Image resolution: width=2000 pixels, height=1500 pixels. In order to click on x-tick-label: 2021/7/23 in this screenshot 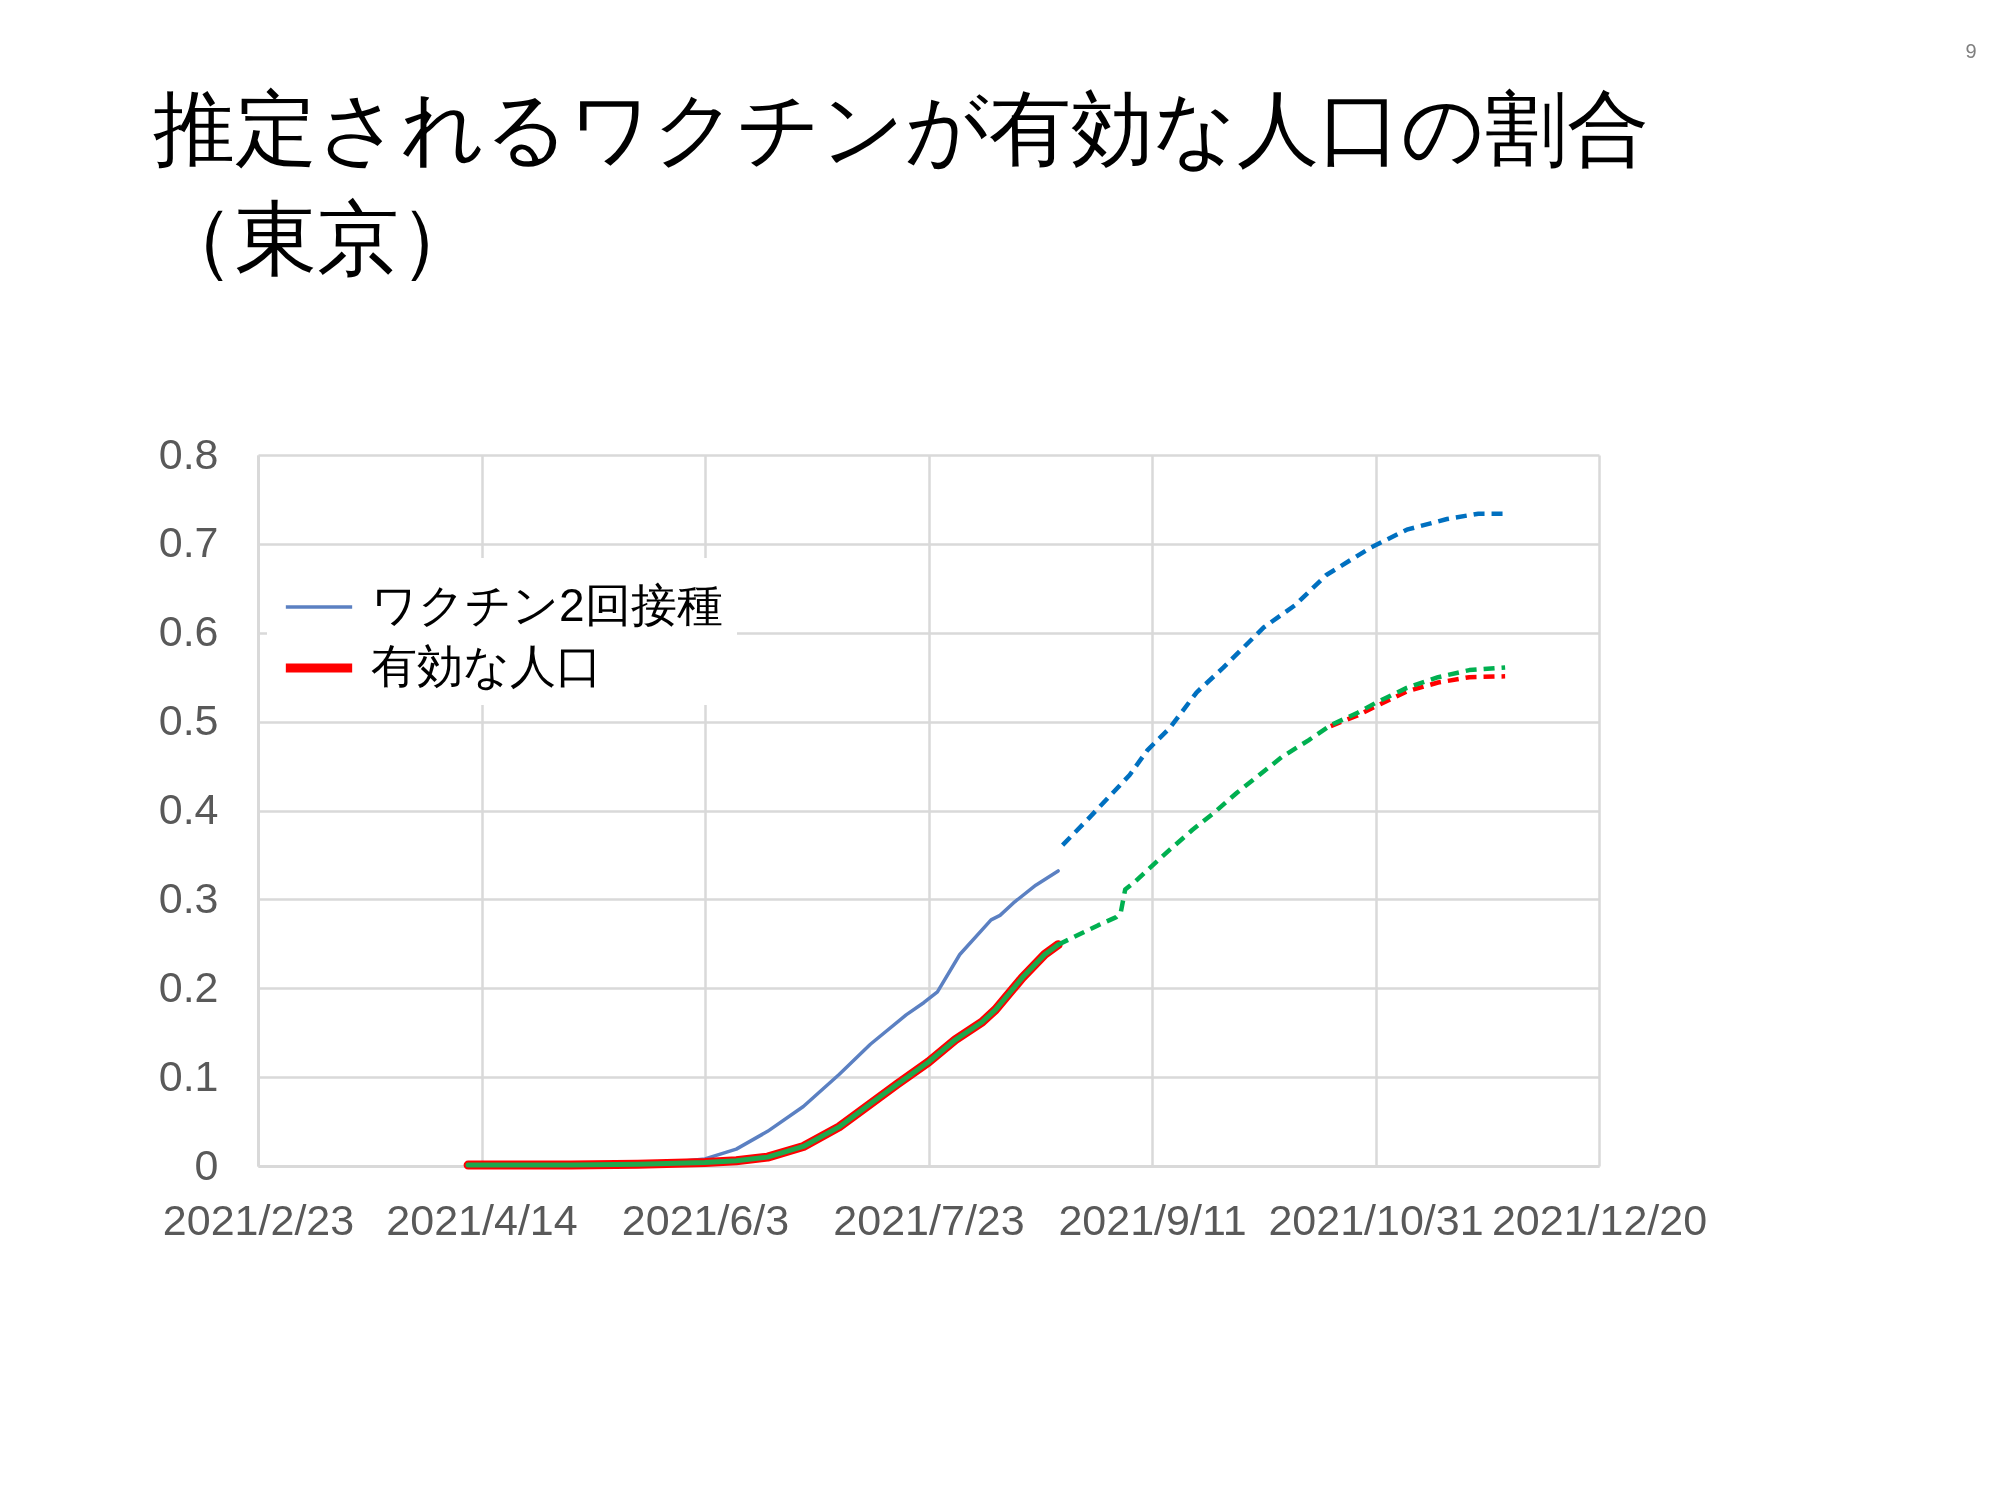, I will do `click(929, 1219)`.